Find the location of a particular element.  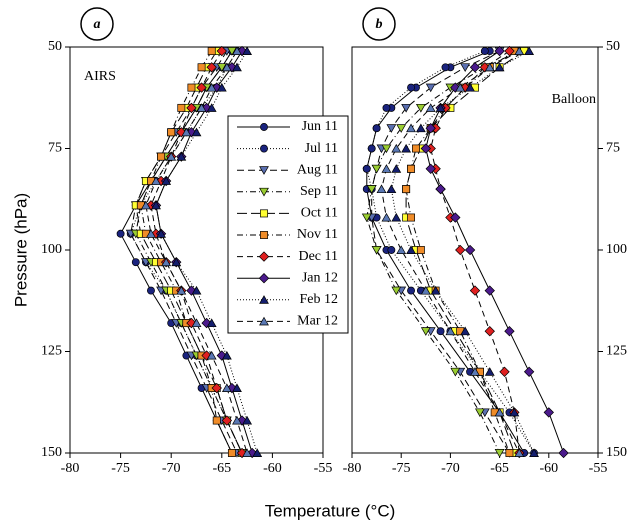

x-tick-label: -75 is located at coordinates (120, 468).